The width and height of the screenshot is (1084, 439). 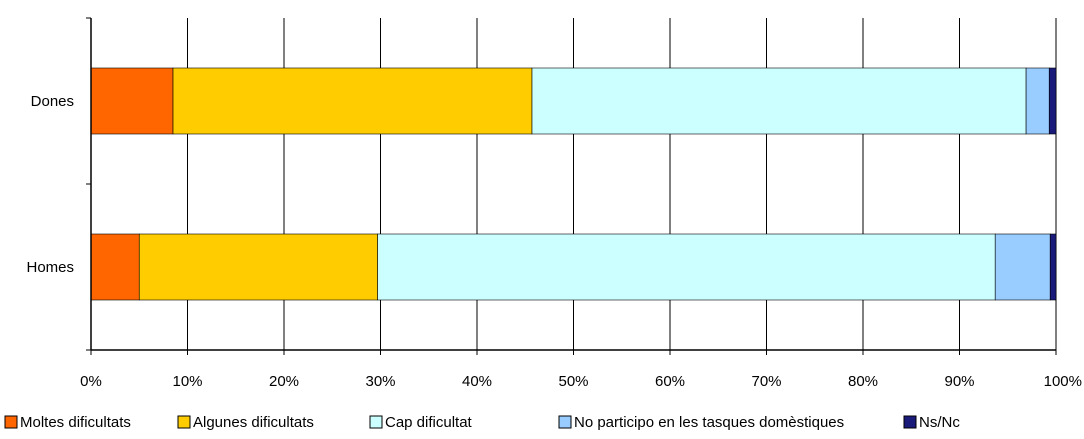 What do you see at coordinates (863, 381) in the screenshot?
I see `x-tick-label: 80%` at bounding box center [863, 381].